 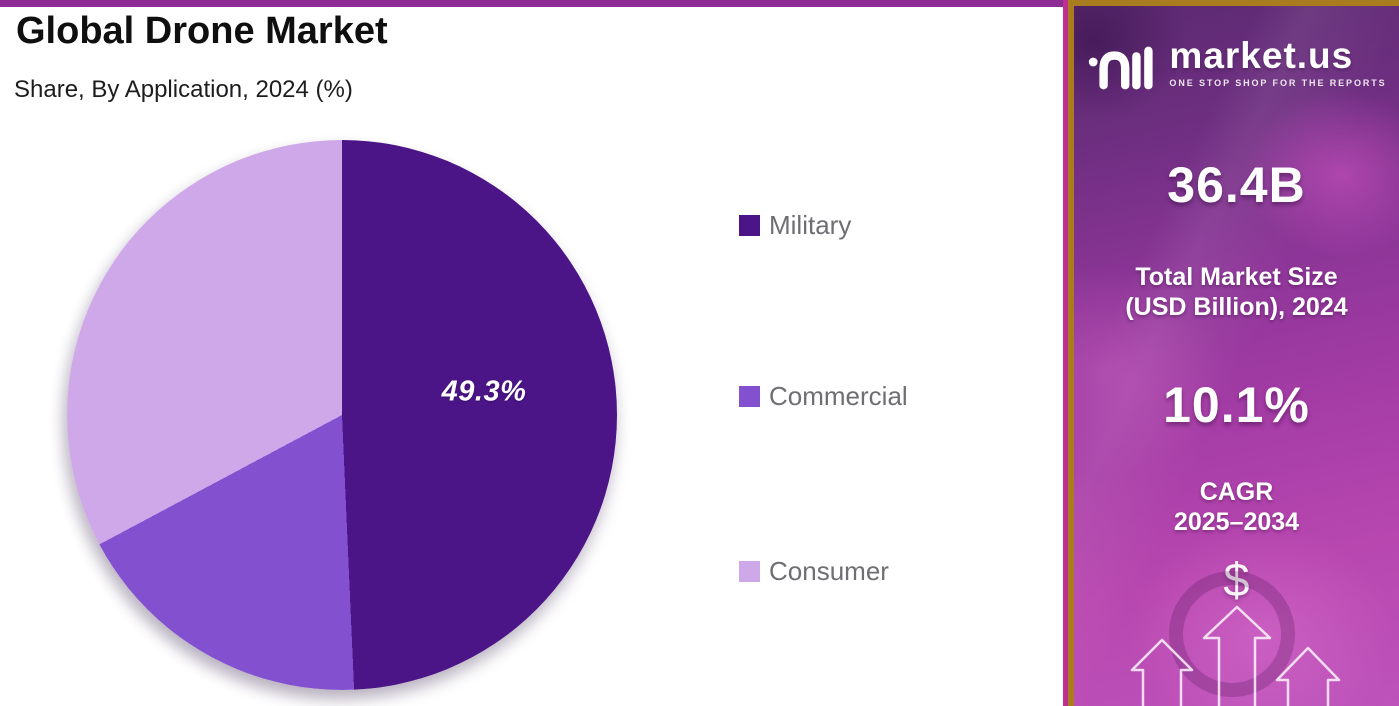 What do you see at coordinates (1236, 405) in the screenshot?
I see `stat-cagr-value: 10.1%` at bounding box center [1236, 405].